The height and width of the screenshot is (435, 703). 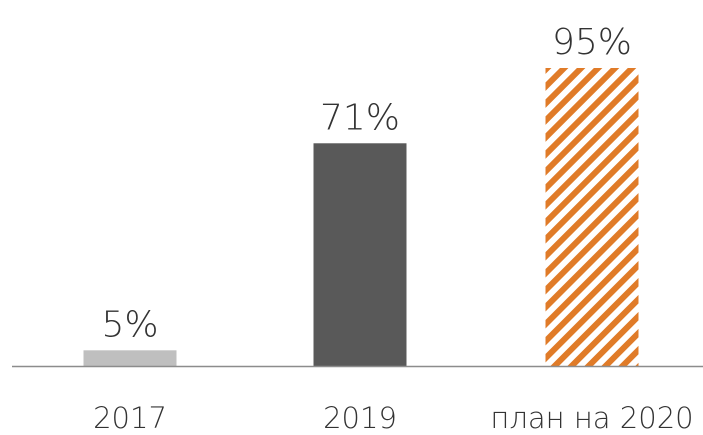 What do you see at coordinates (592, 42) in the screenshot?
I see `value-label: 95%` at bounding box center [592, 42].